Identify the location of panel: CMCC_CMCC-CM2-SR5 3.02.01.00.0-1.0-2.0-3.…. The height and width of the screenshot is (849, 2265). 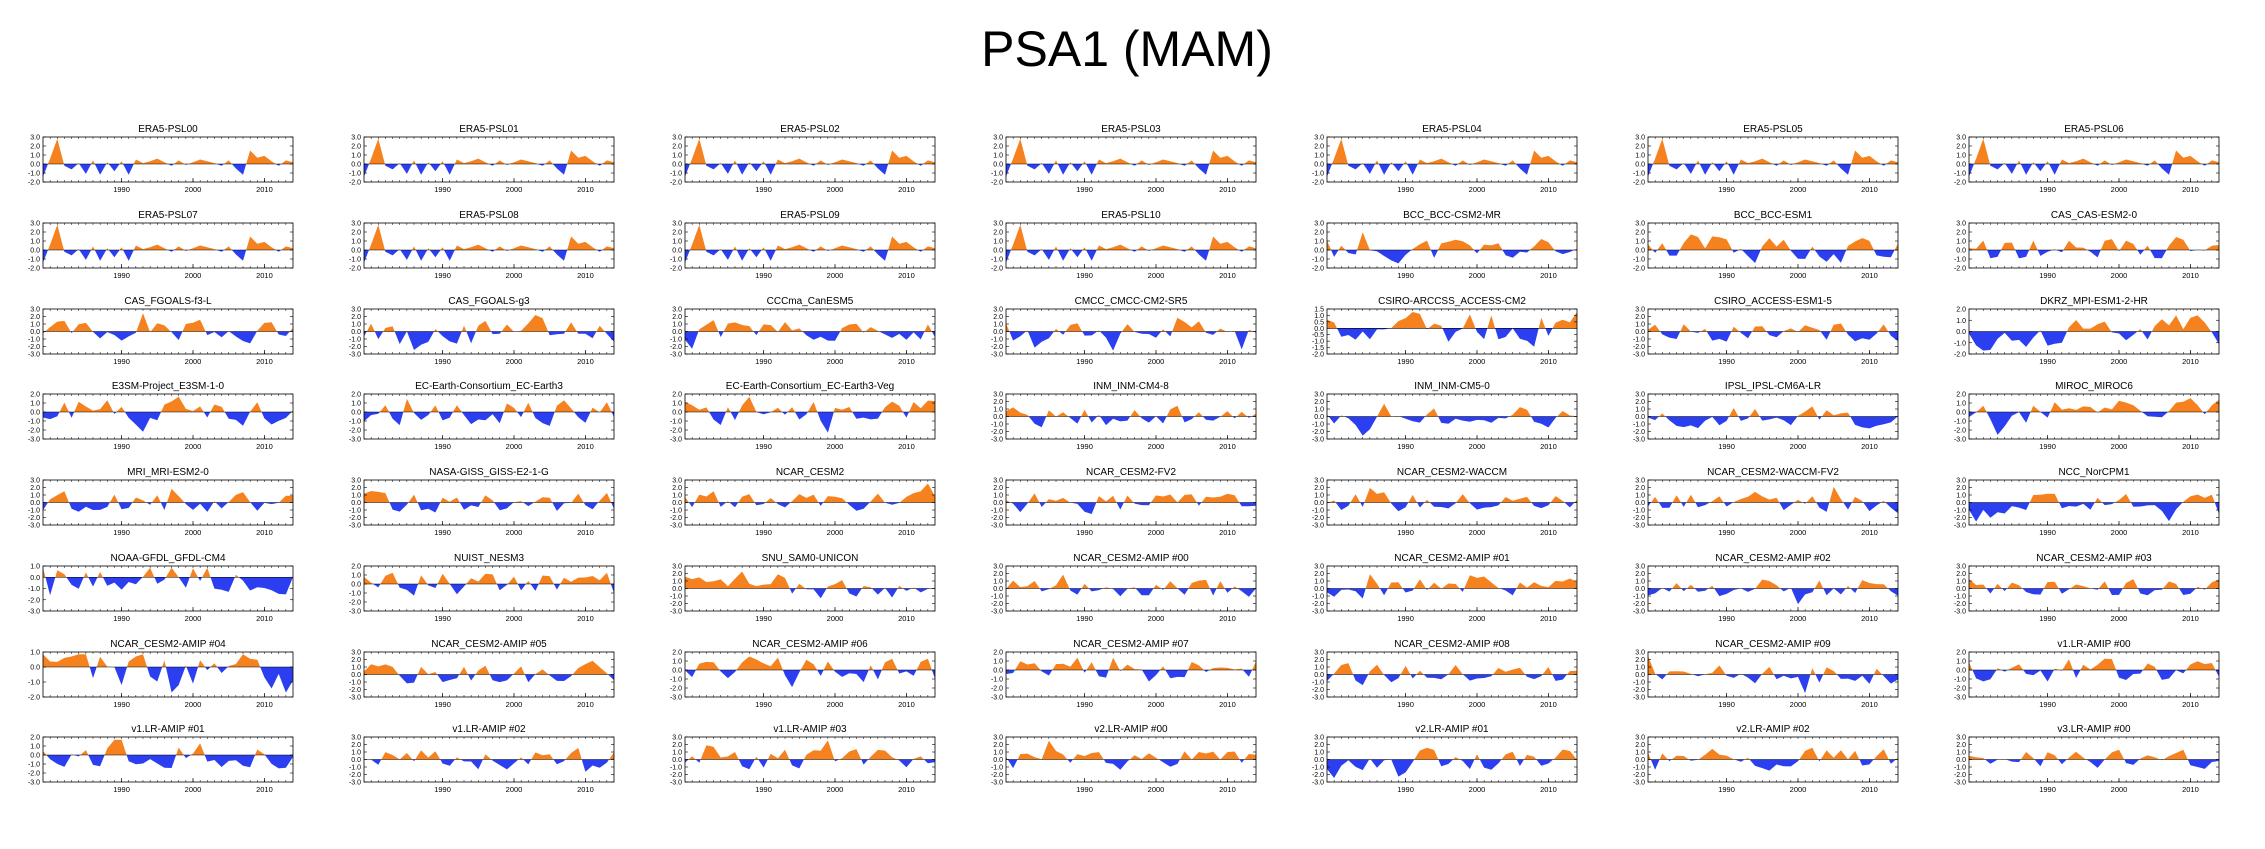
(1124, 331).